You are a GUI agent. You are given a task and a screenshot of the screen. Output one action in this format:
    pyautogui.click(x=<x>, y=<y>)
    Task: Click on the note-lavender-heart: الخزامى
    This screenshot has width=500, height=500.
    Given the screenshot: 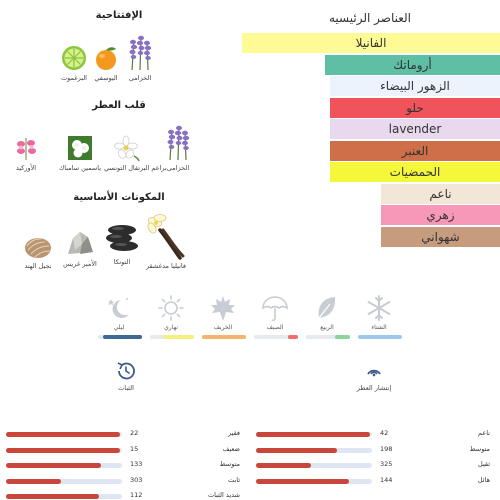 What is the action you would take?
    pyautogui.click(x=178, y=147)
    